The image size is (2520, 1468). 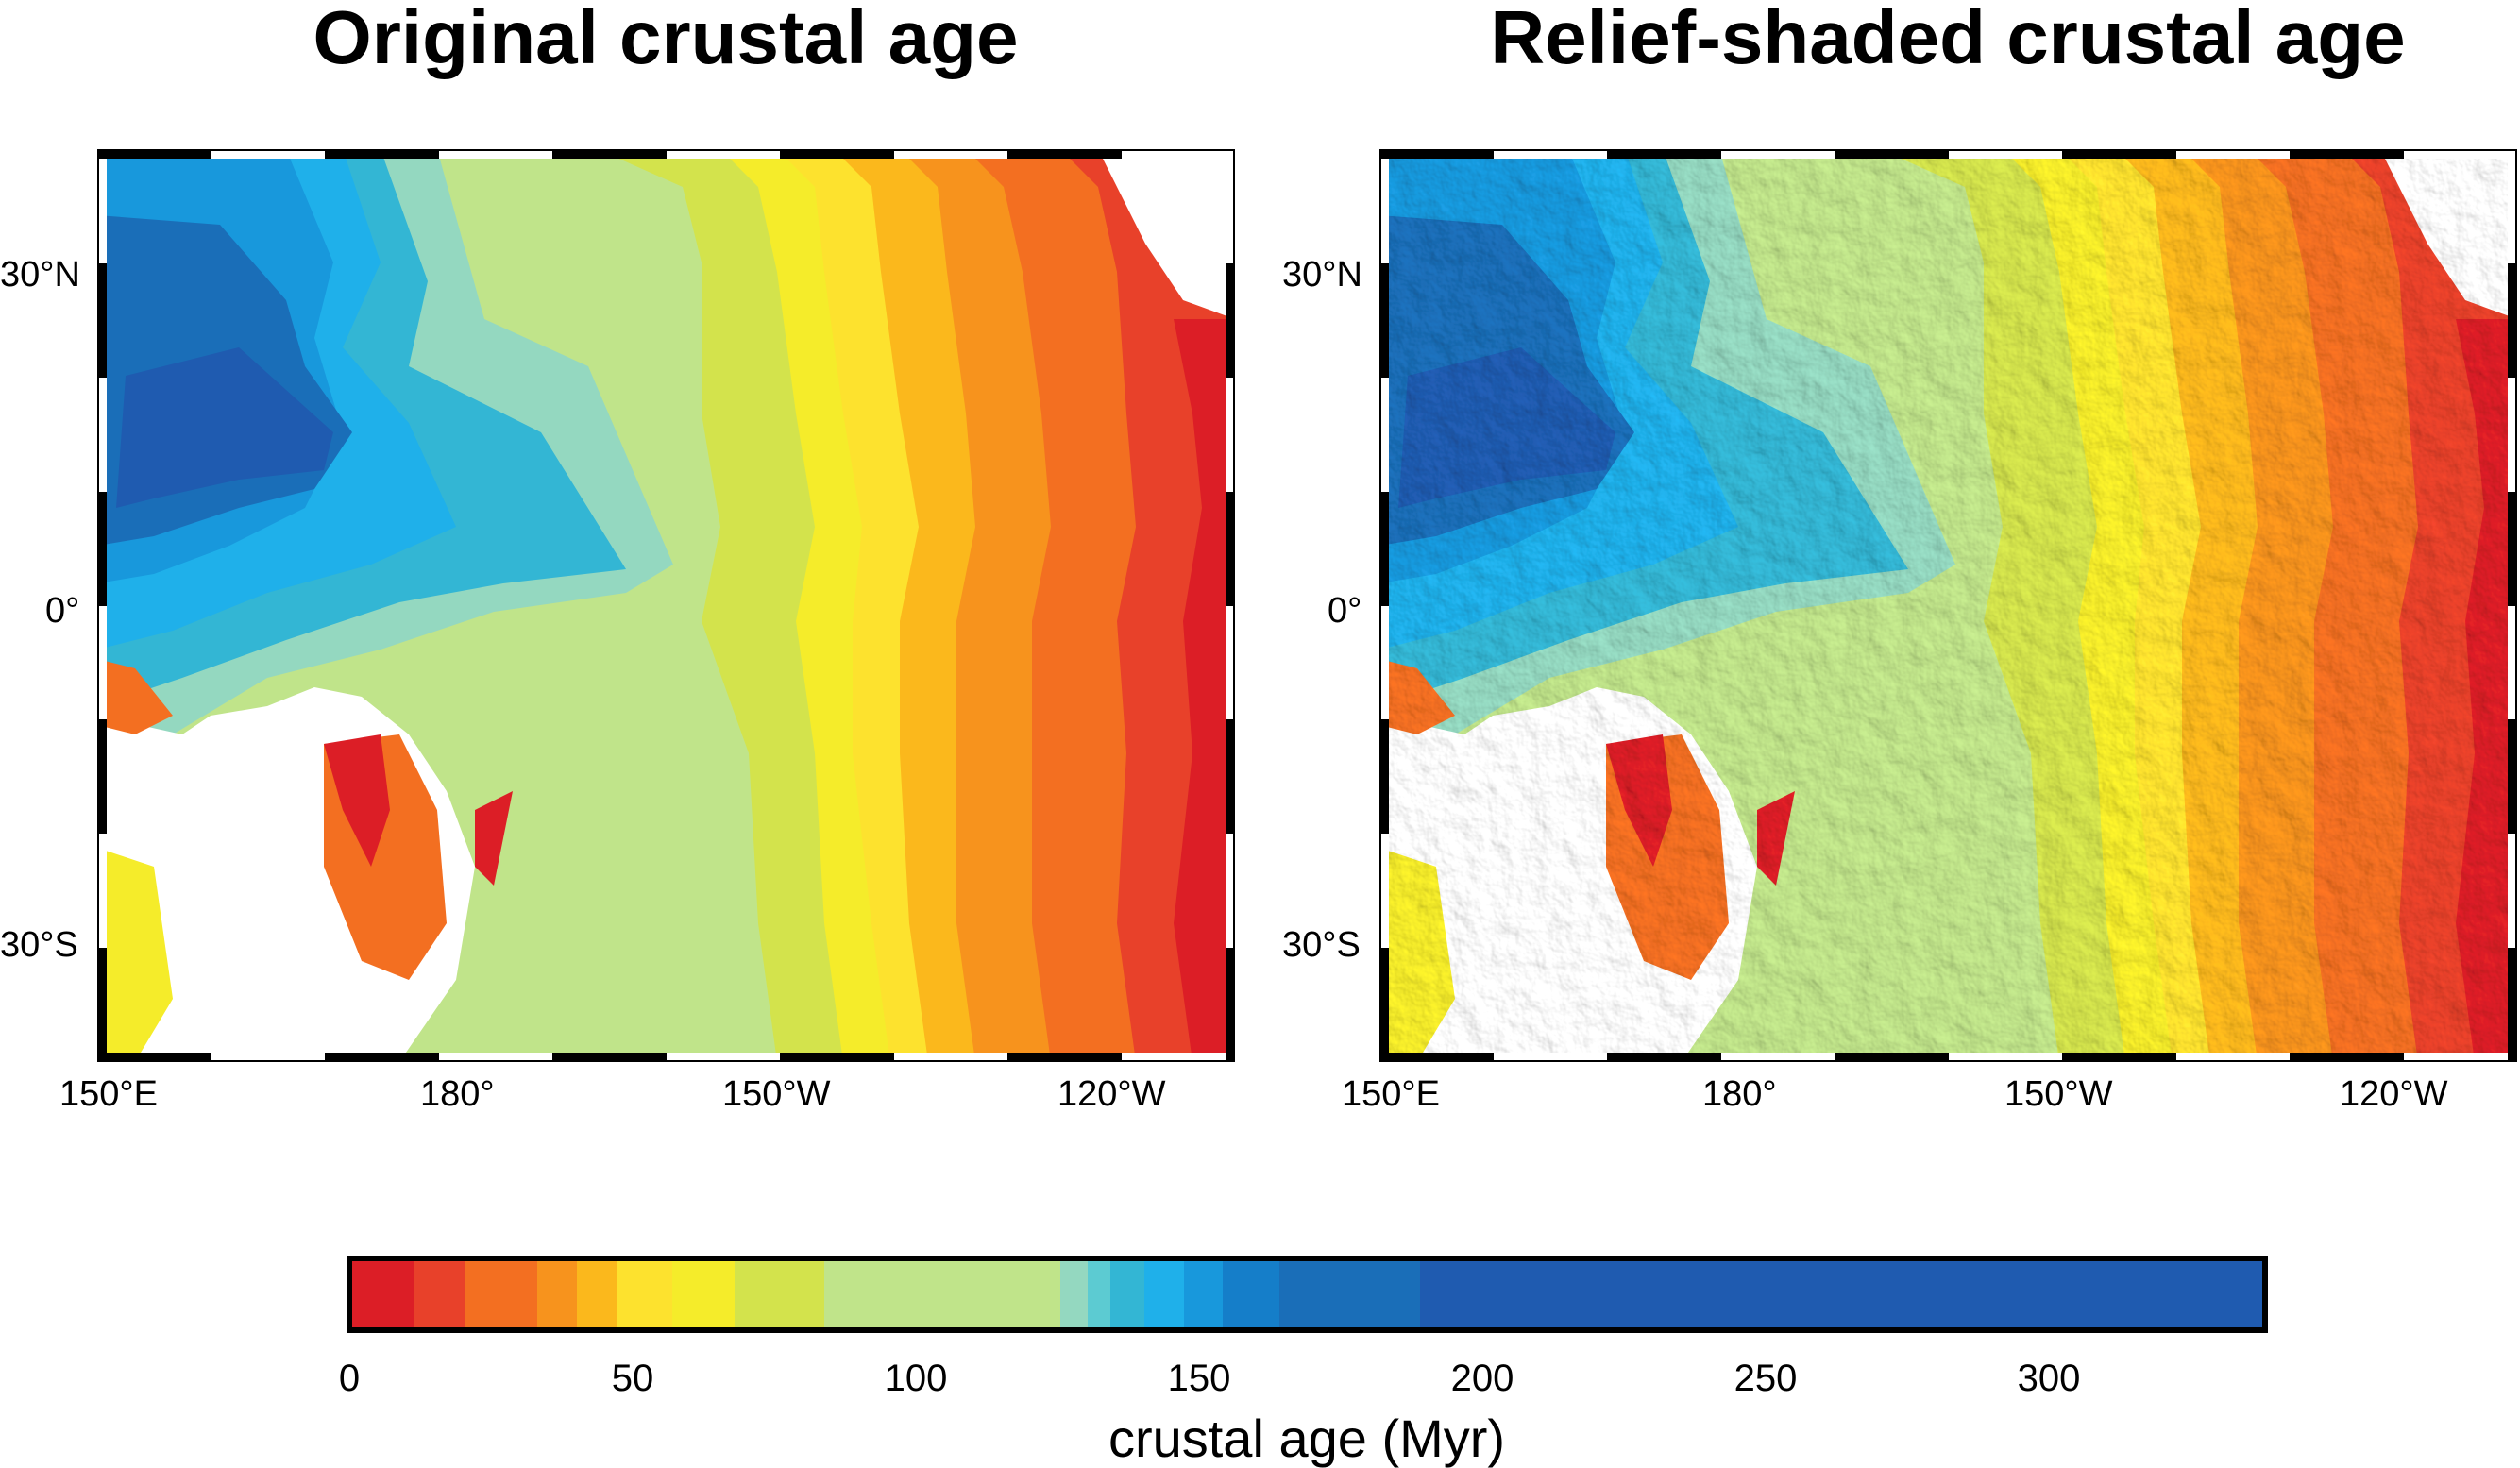 I want to click on lon-label-150e-a: 150°E, so click(x=108, y=1094).